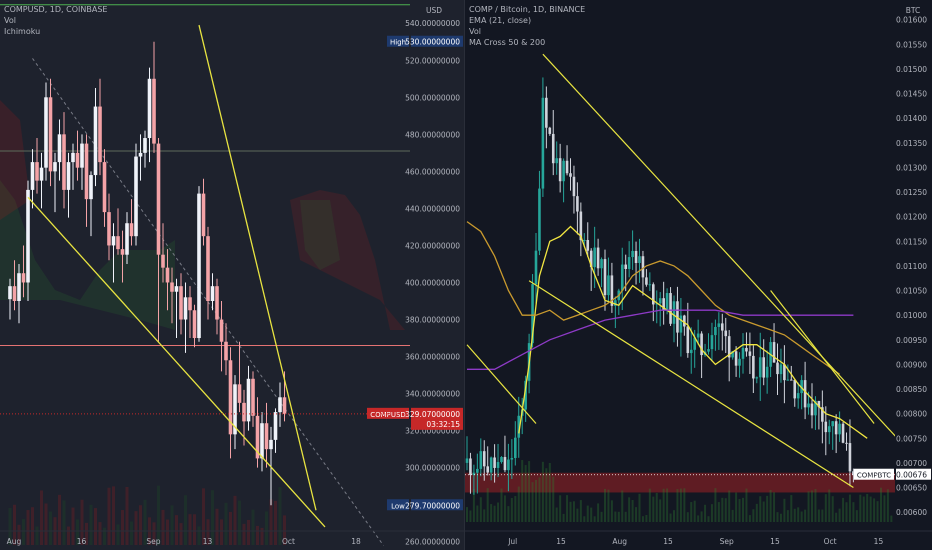 The image size is (932, 550). I want to click on y-tick-label: 400.00000000, so click(432, 282).